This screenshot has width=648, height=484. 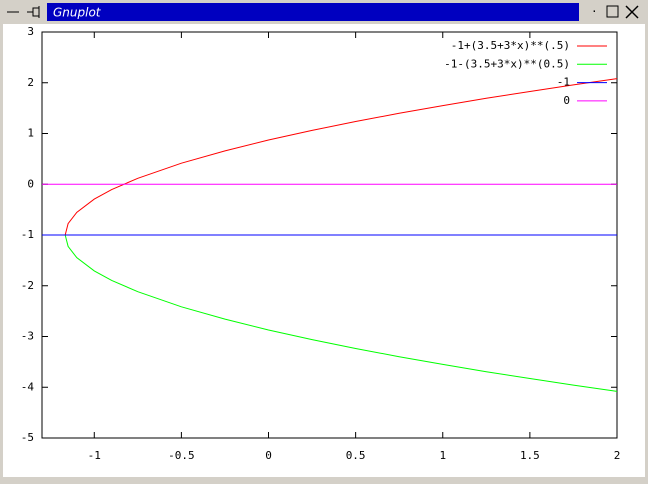 I want to click on y-tick-label: 2, so click(x=30, y=82).